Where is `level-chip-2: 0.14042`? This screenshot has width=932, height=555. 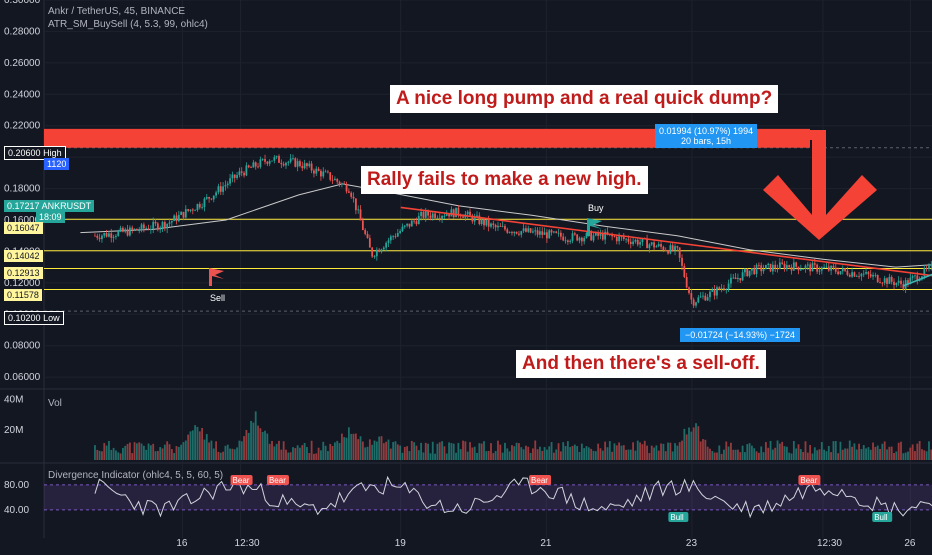
level-chip-2: 0.14042 is located at coordinates (23, 256).